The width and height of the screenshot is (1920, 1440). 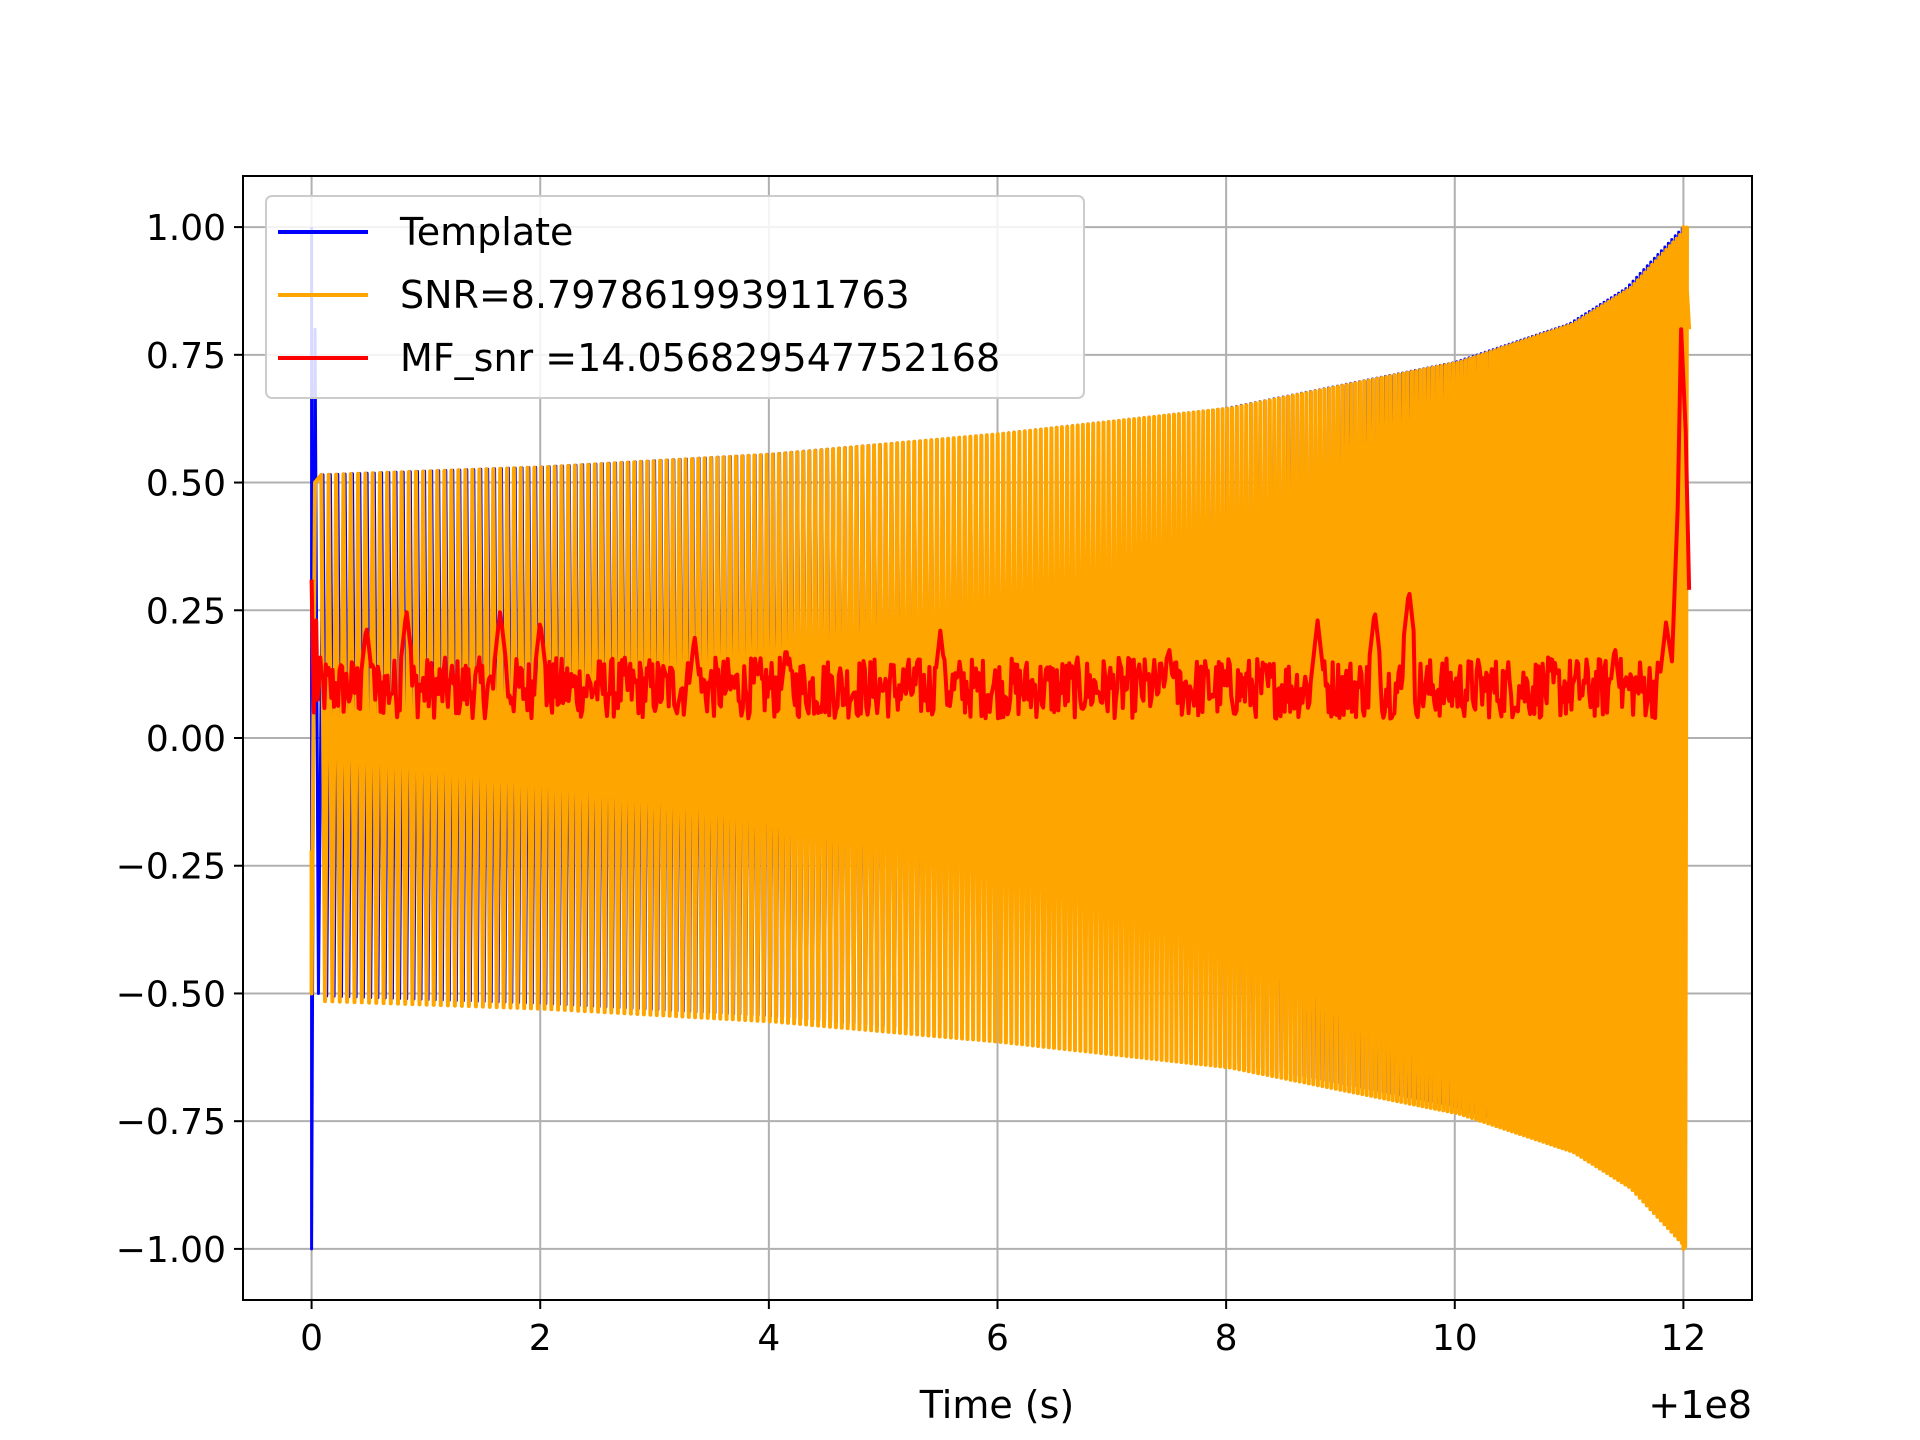 I want to click on x-tick-label: 0, so click(x=311, y=1338).